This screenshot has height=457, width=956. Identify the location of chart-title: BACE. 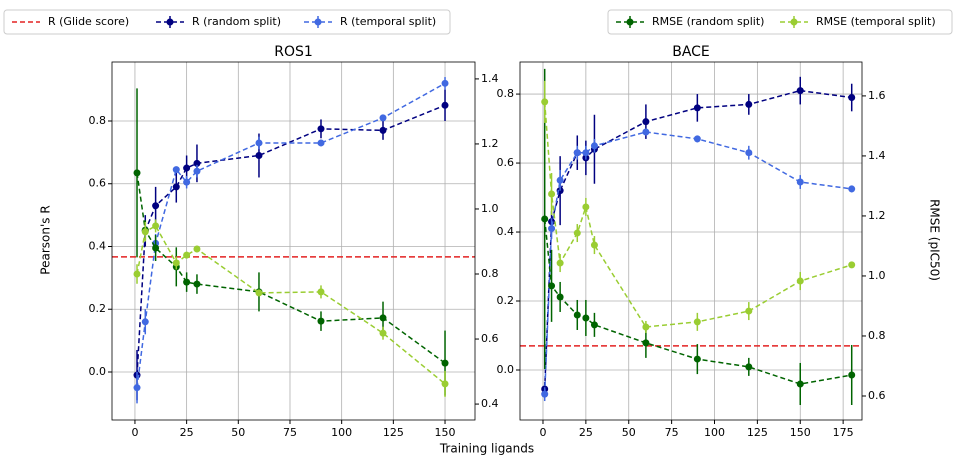
(691, 52).